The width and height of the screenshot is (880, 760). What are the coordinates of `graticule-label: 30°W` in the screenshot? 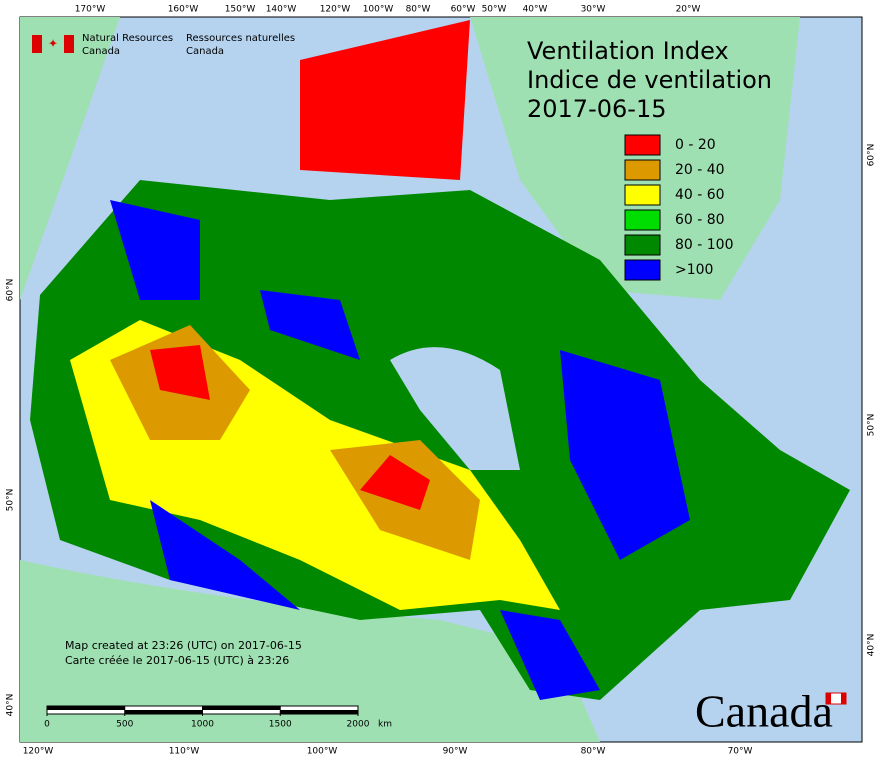 It's located at (593, 10).